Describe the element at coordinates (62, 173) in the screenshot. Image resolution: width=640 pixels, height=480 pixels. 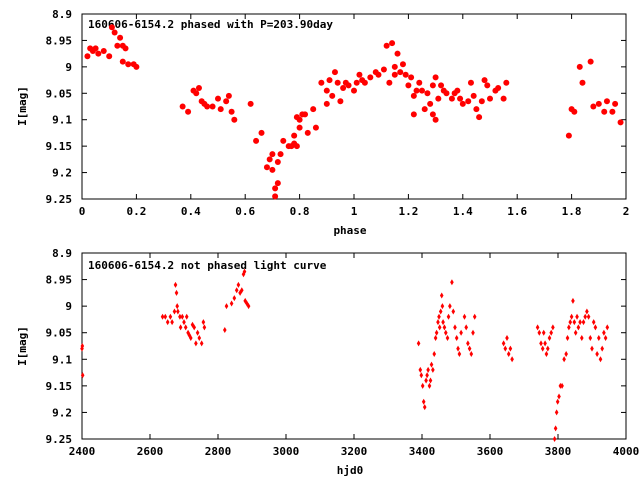
I see `y-tick-label: 9.2` at that location.